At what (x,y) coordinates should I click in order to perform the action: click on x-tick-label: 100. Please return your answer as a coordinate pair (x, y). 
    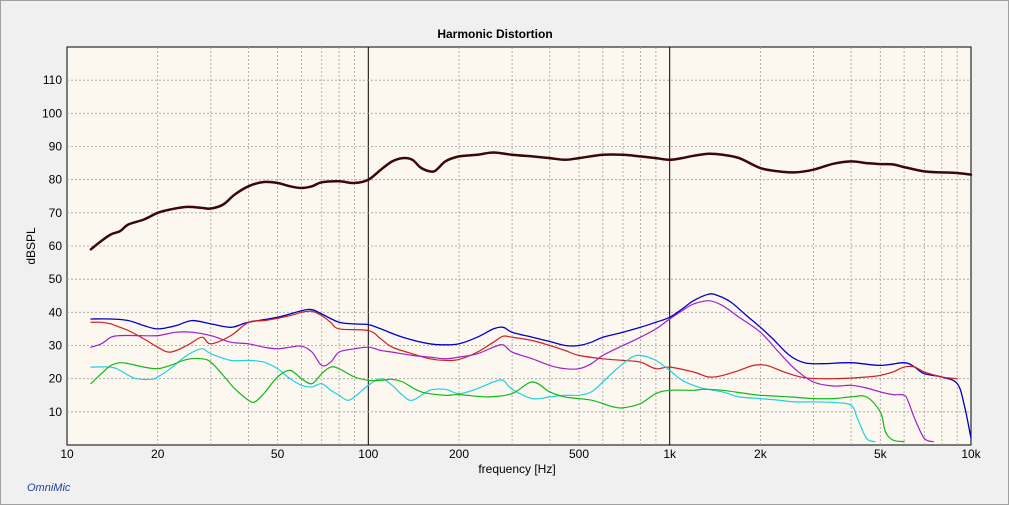
    Looking at the image, I should click on (368, 454).